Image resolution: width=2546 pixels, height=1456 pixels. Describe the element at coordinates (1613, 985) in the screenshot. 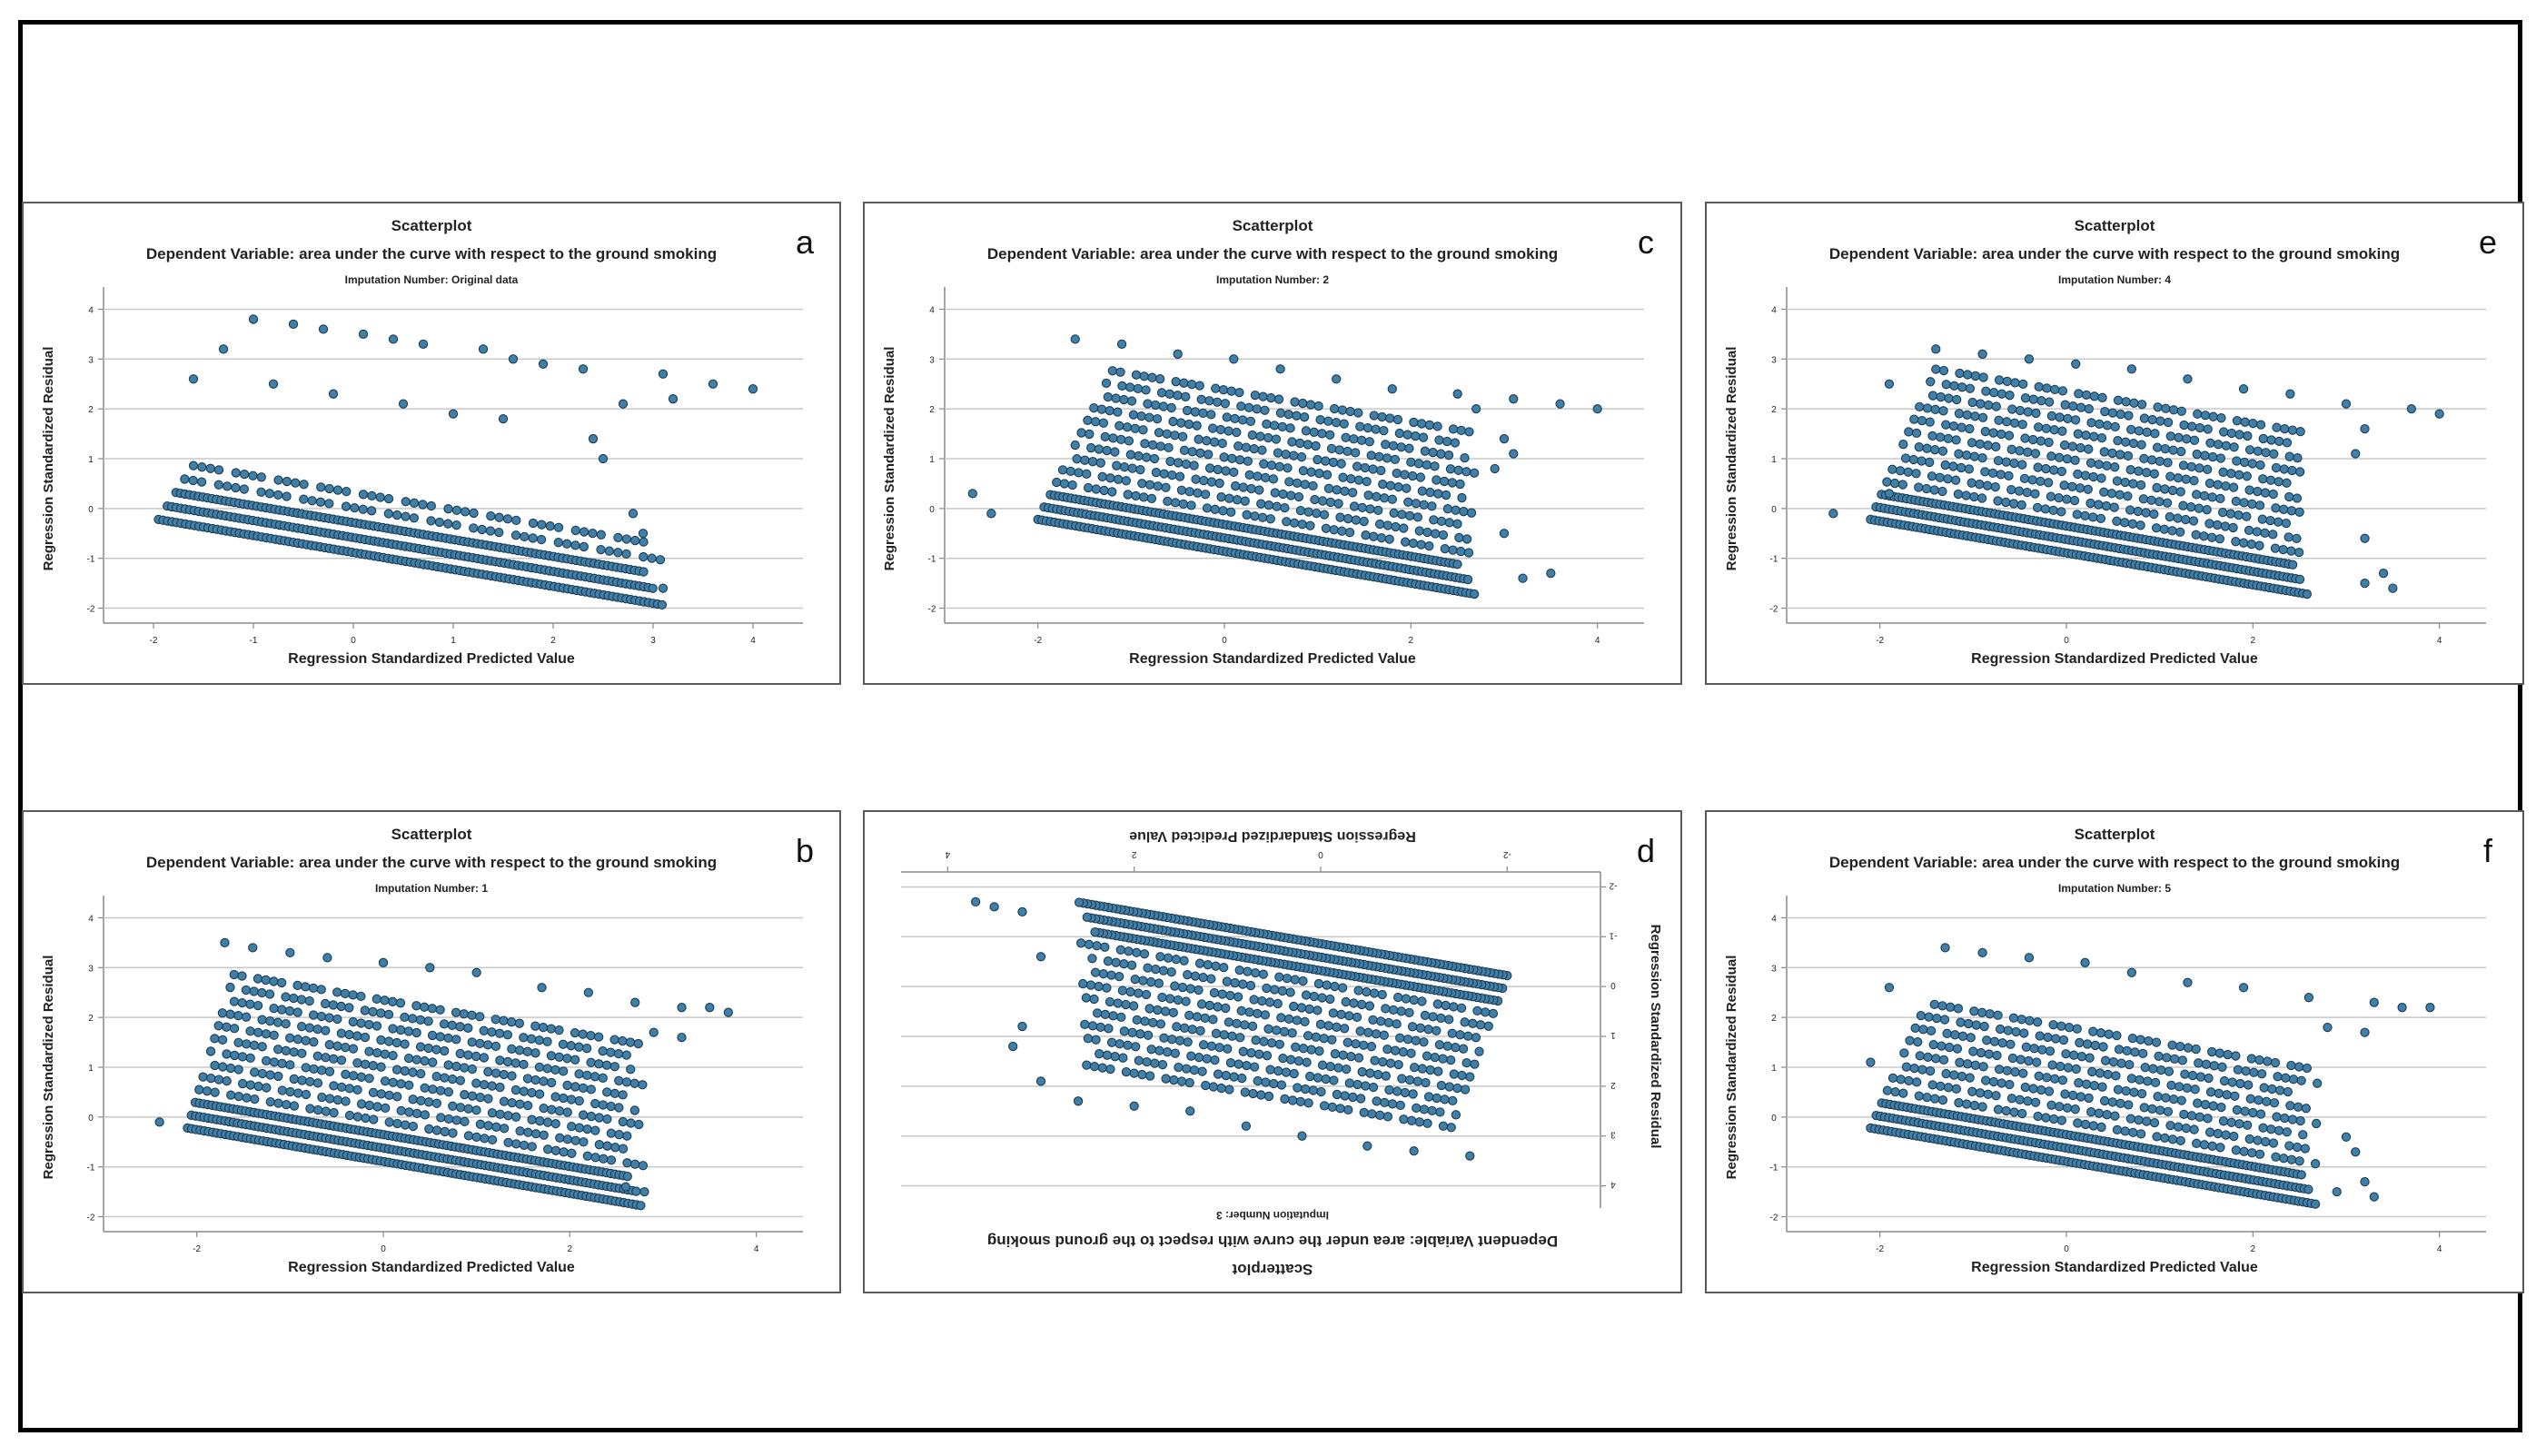

I see `y-tick-label: 0` at that location.